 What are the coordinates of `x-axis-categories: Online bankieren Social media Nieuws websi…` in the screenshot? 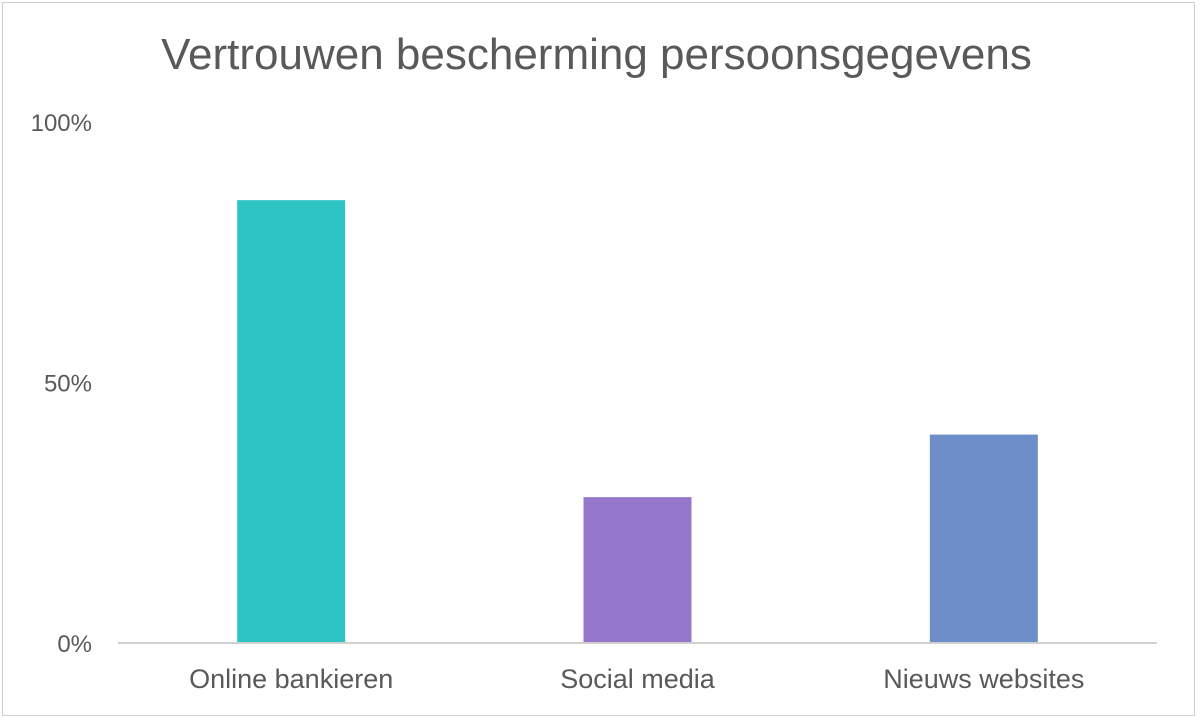 It's located at (636, 679).